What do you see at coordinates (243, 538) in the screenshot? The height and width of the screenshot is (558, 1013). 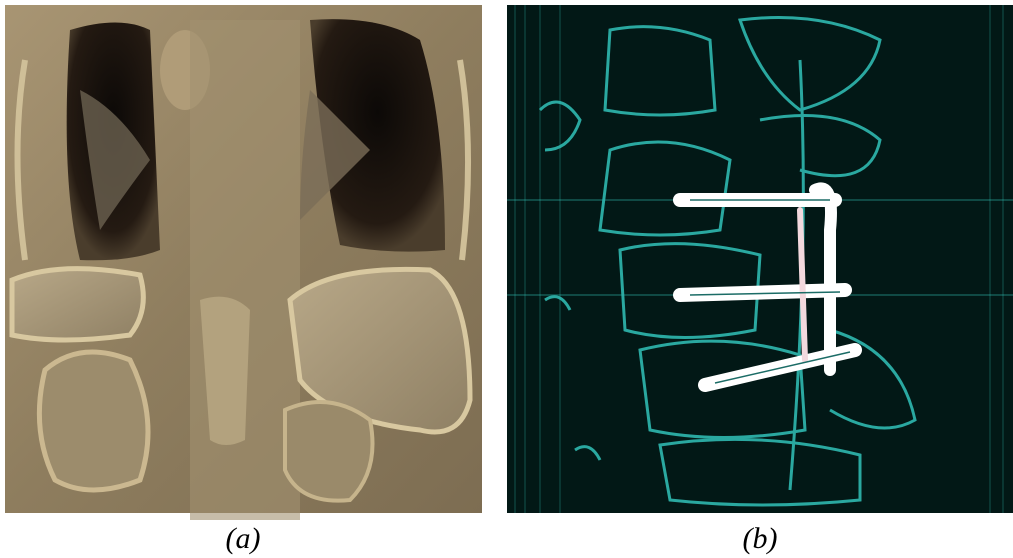 I see `caption: (a)` at bounding box center [243, 538].